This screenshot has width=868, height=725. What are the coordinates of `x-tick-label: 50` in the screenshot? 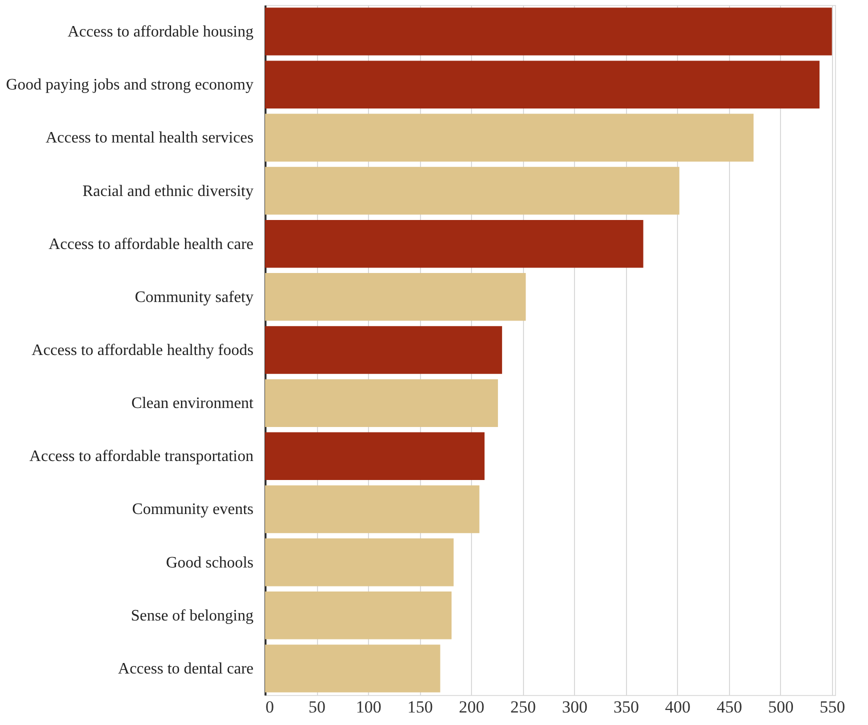 It's located at (317, 707).